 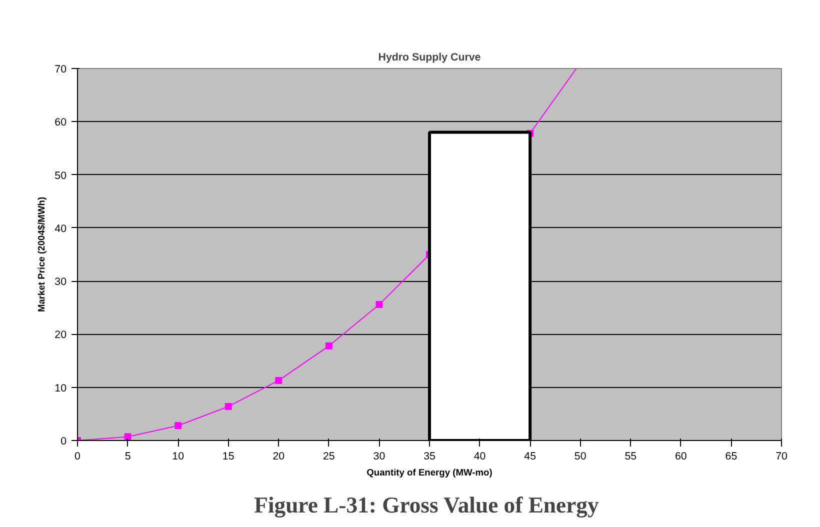 I want to click on x-tick-label: 40, so click(x=480, y=456).